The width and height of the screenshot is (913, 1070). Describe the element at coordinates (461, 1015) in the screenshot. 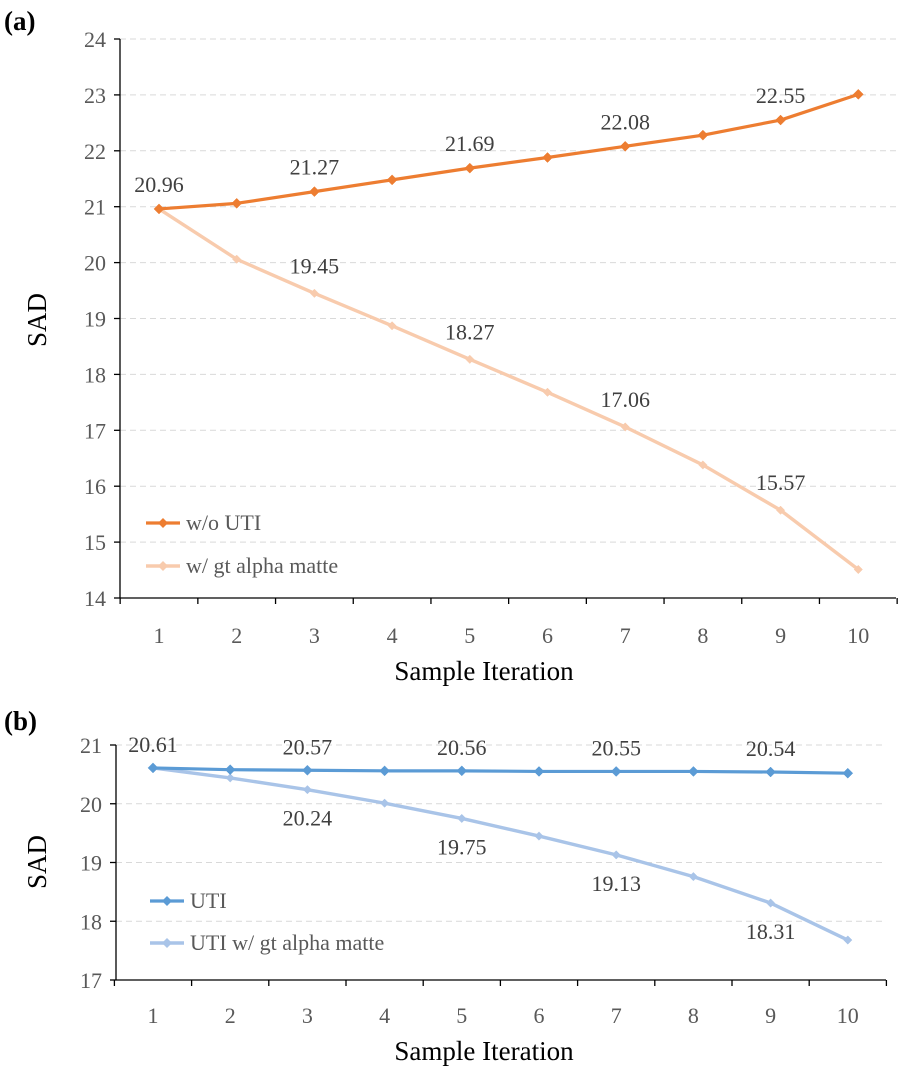

I see `b-x-tick-label: 5` at that location.